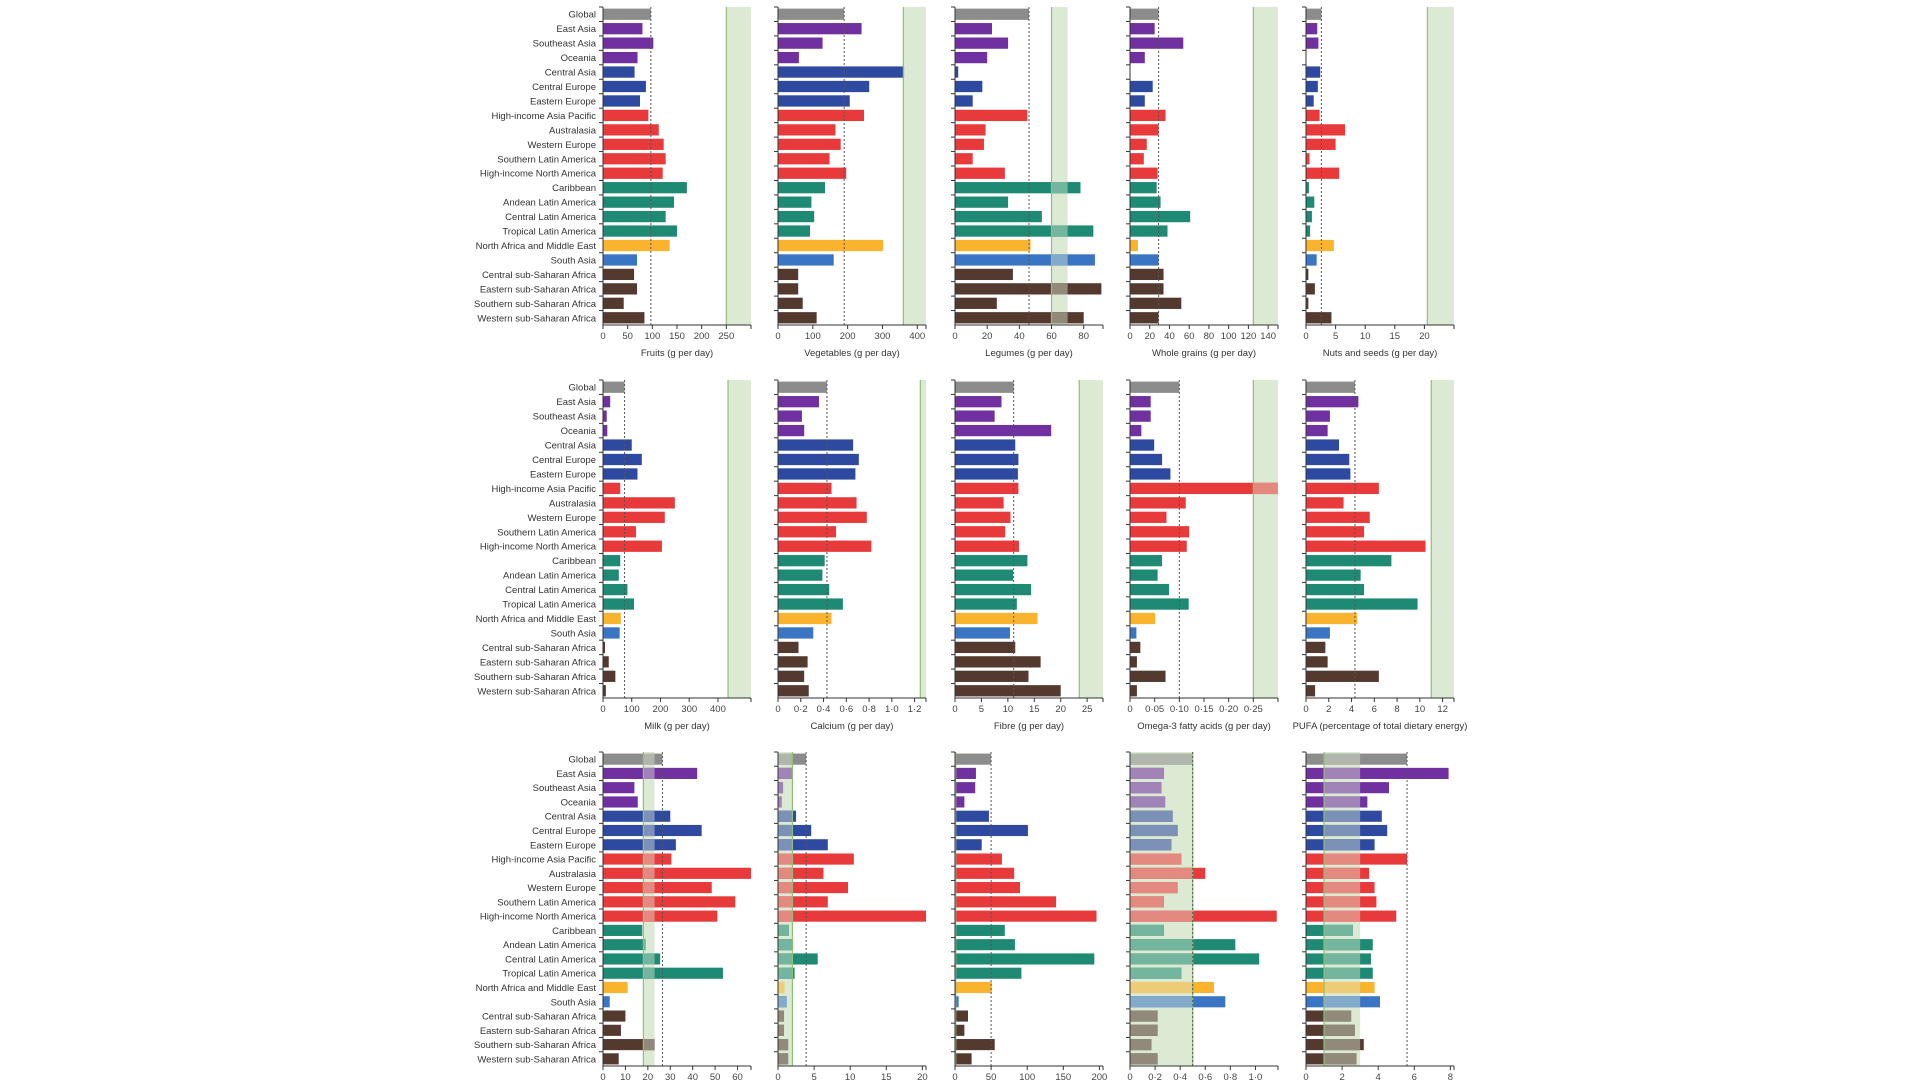 This screenshot has width=1920, height=1080. What do you see at coordinates (1019, 336) in the screenshot?
I see `x-tick-label: 40` at bounding box center [1019, 336].